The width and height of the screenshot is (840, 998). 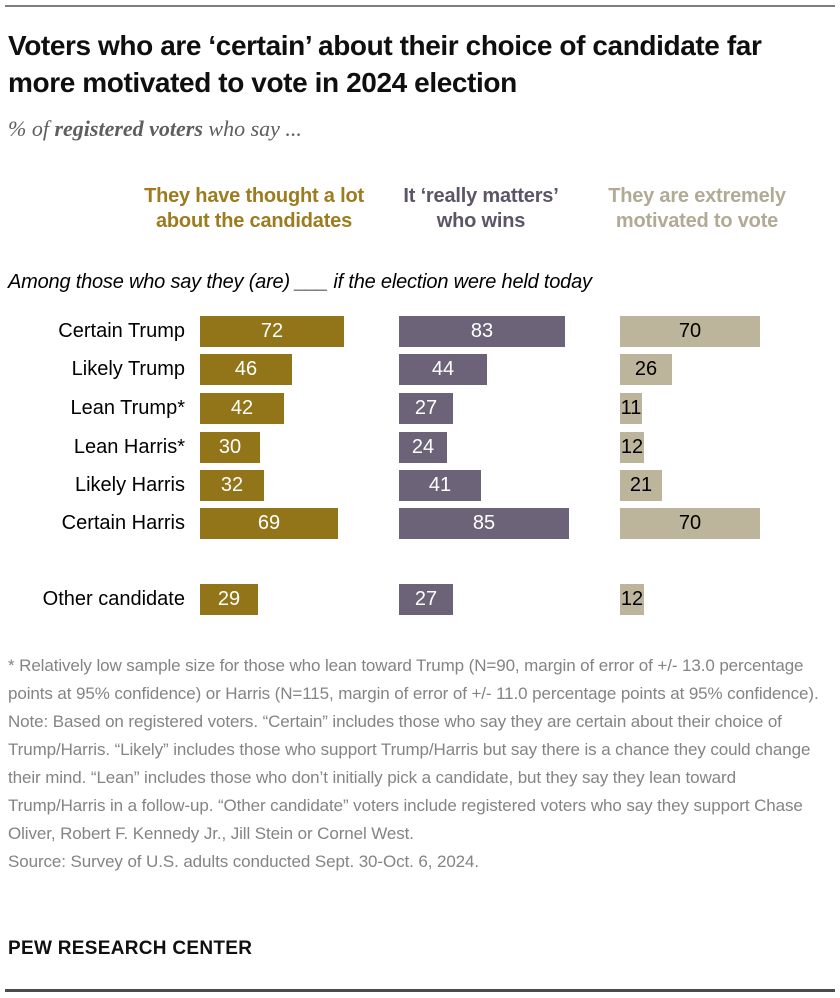 I want to click on row-label: Lean Trump*, so click(x=127, y=408).